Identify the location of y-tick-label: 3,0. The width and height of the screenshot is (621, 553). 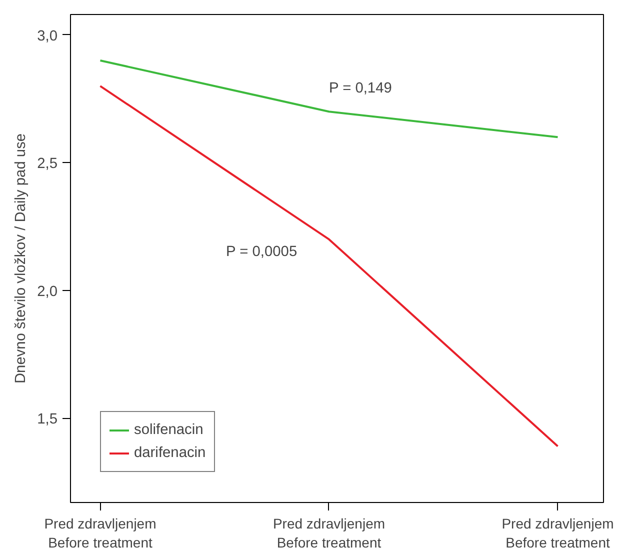
(47, 36).